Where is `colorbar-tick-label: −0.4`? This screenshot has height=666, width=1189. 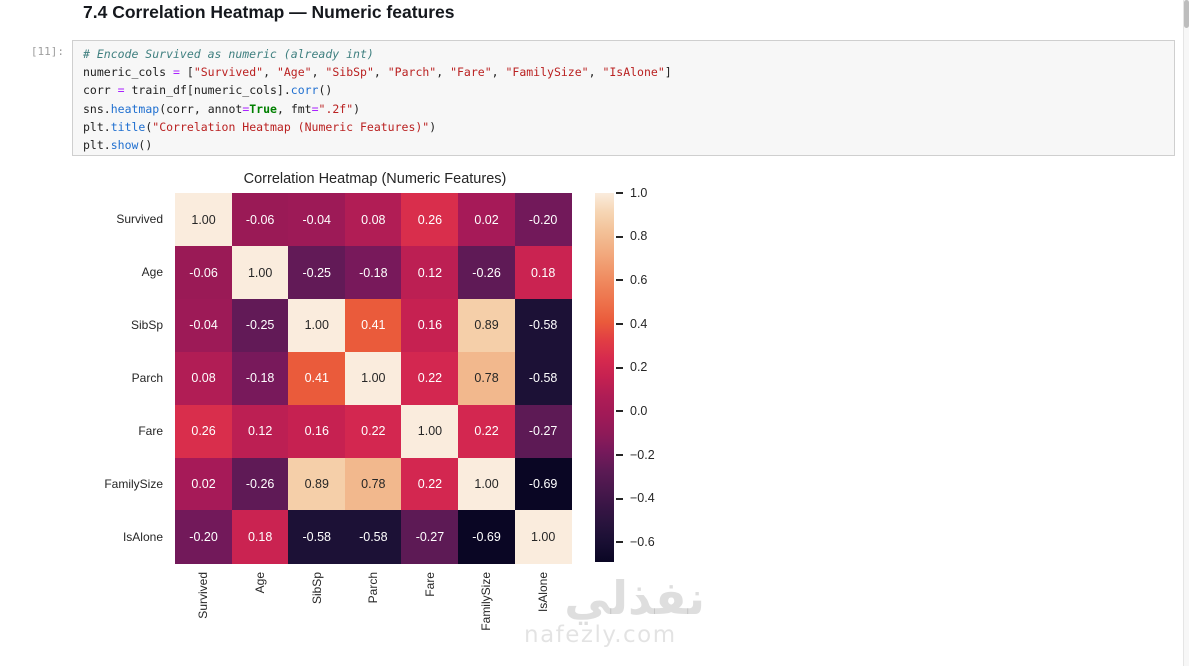 colorbar-tick-label: −0.4 is located at coordinates (642, 498).